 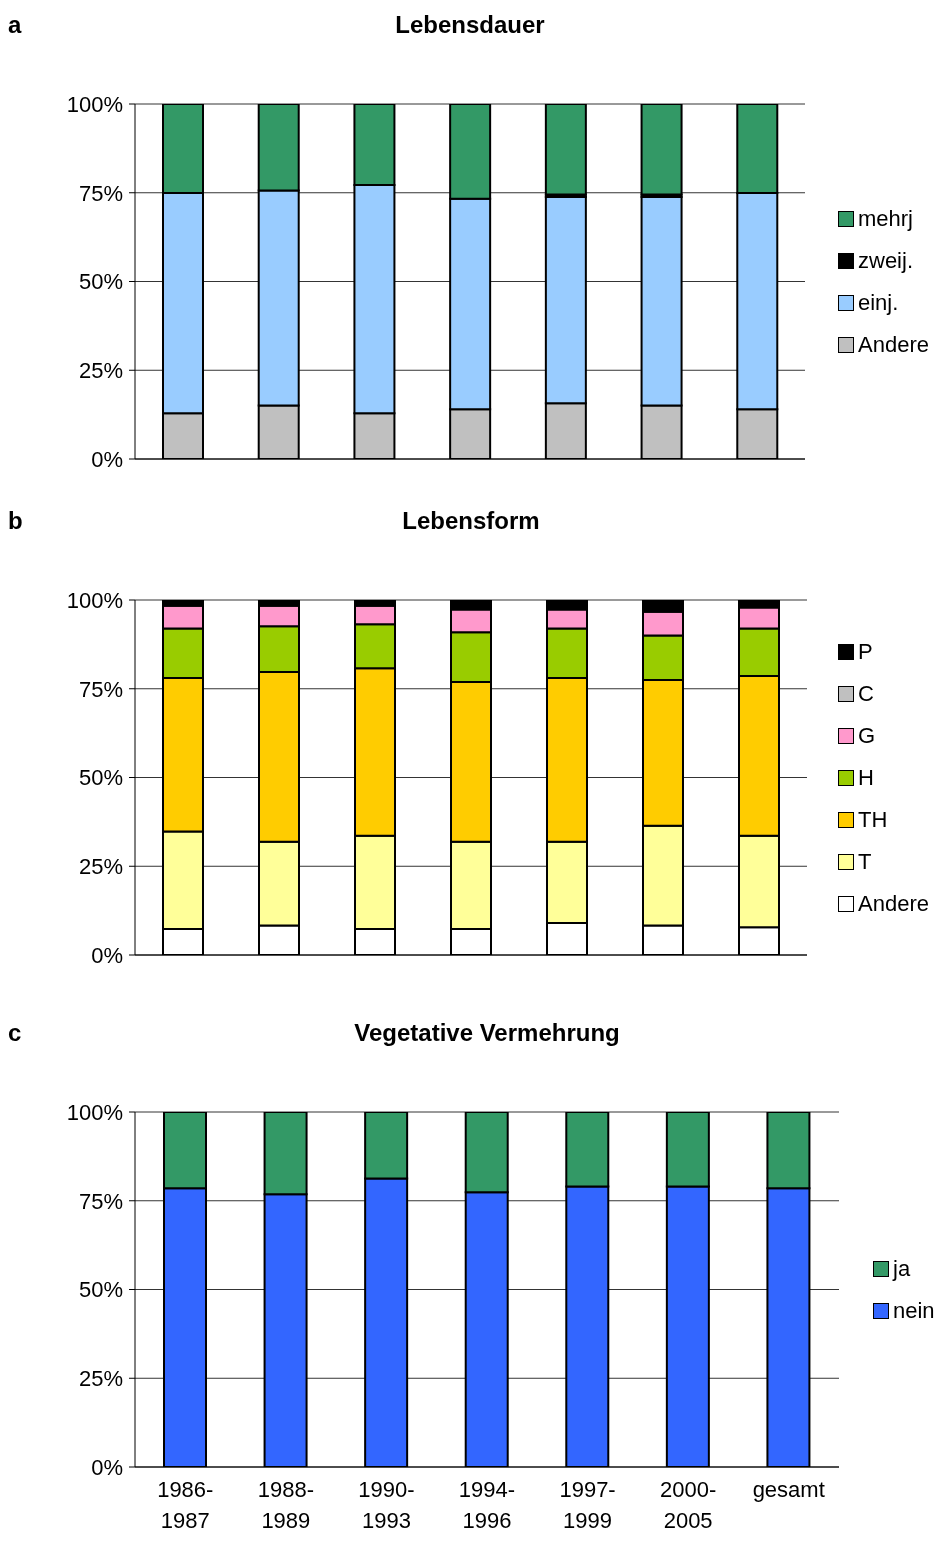 What do you see at coordinates (487, 1033) in the screenshot?
I see `chart-title: Vegetative Vermehrung` at bounding box center [487, 1033].